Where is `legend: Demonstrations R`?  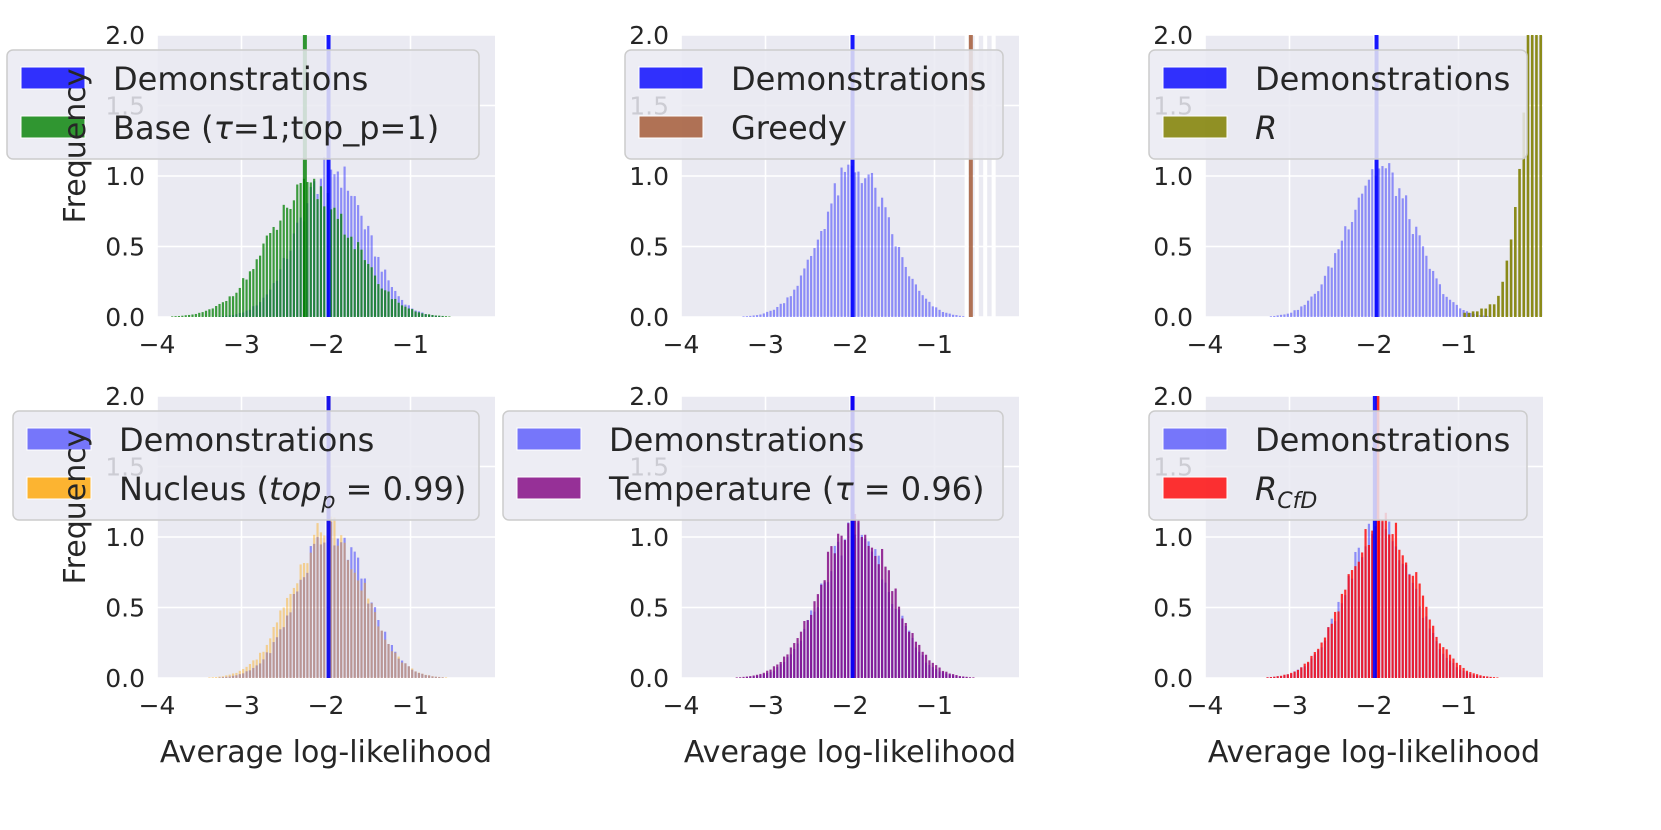 legend: Demonstrations R is located at coordinates (1338, 104).